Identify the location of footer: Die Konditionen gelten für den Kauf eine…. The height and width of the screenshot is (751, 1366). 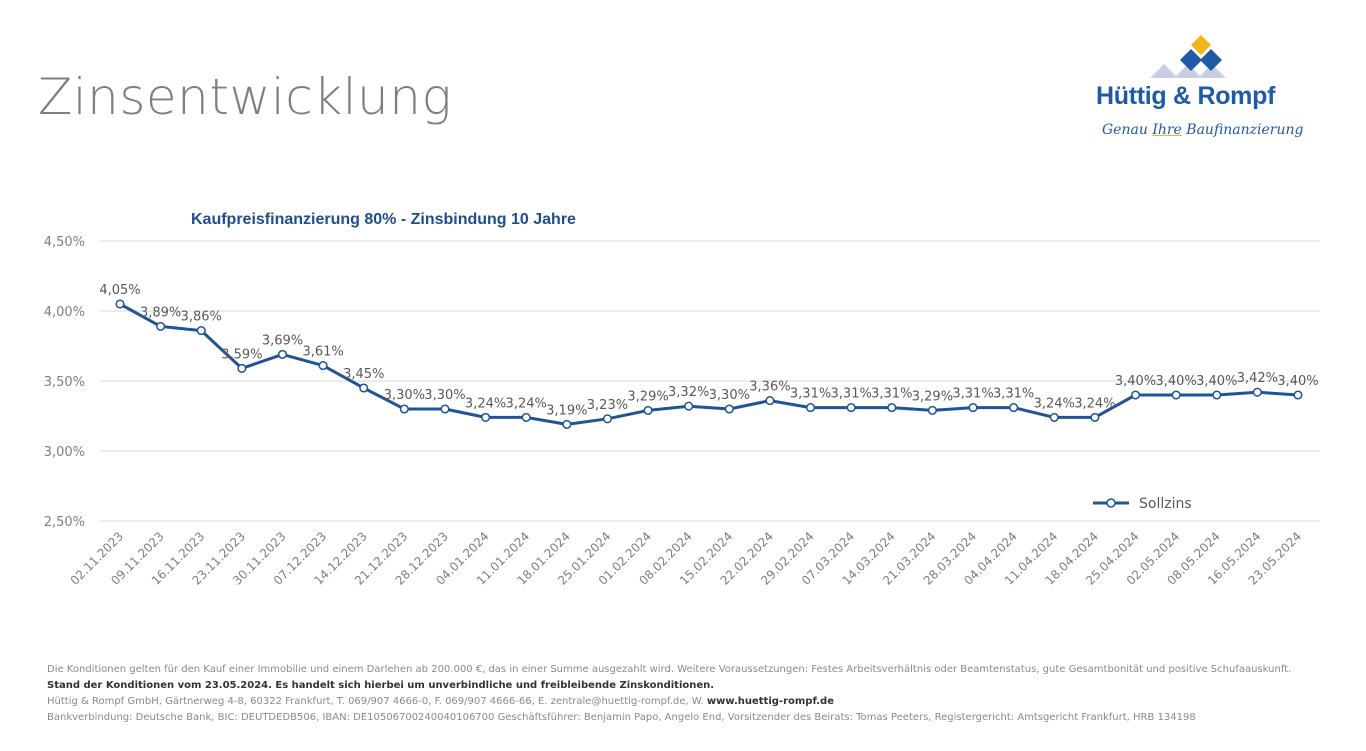
(697, 694).